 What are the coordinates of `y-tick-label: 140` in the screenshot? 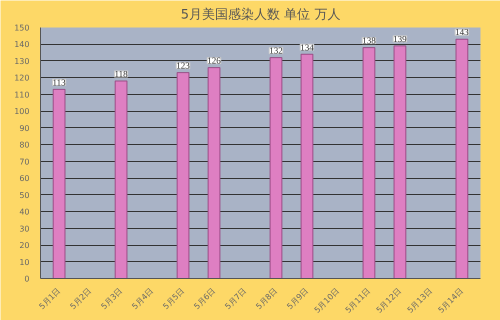 It's located at (22, 45).